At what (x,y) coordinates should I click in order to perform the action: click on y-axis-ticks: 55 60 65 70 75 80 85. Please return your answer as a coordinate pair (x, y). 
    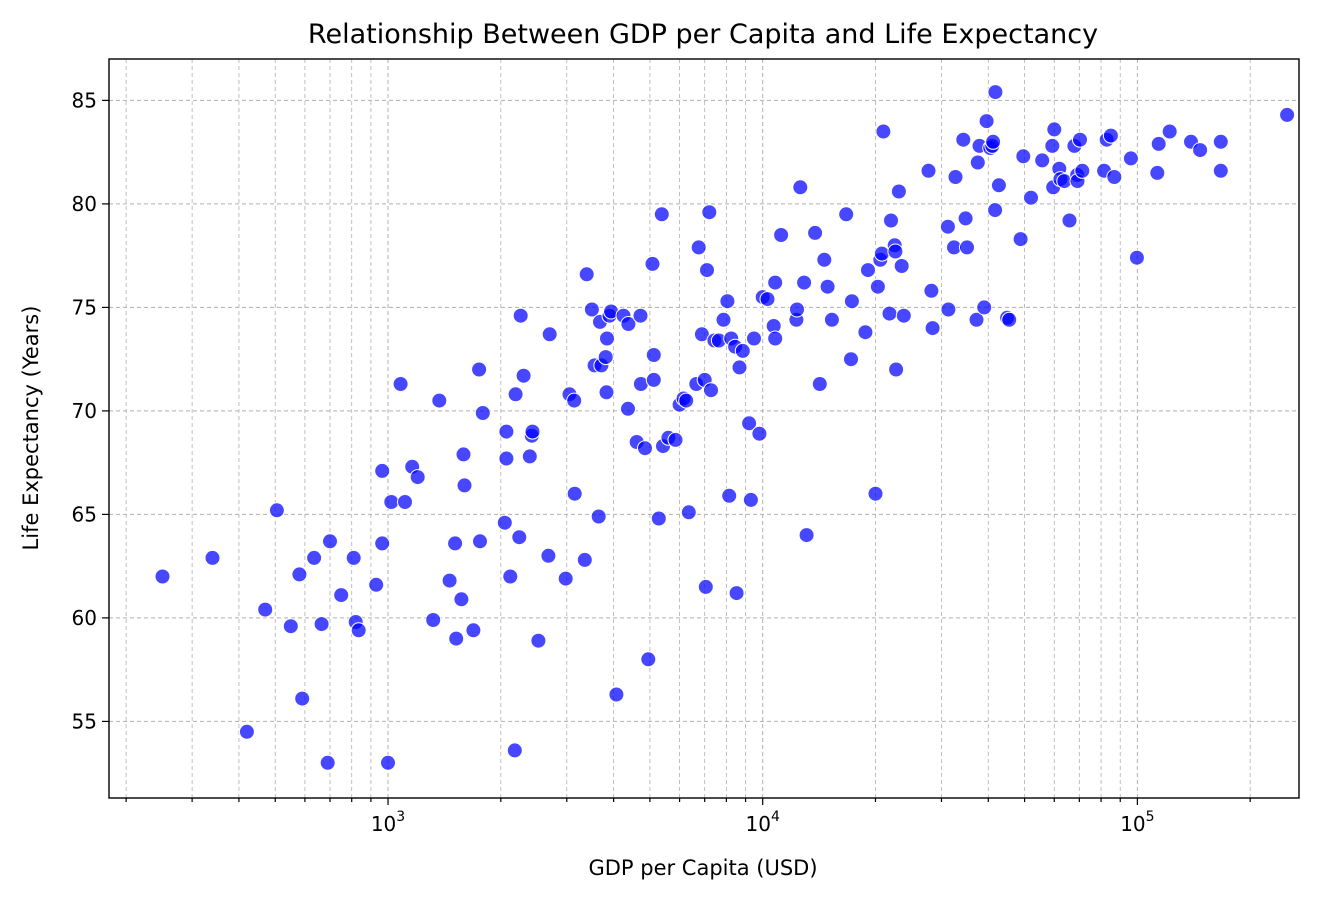
    Looking at the image, I should click on (90, 410).